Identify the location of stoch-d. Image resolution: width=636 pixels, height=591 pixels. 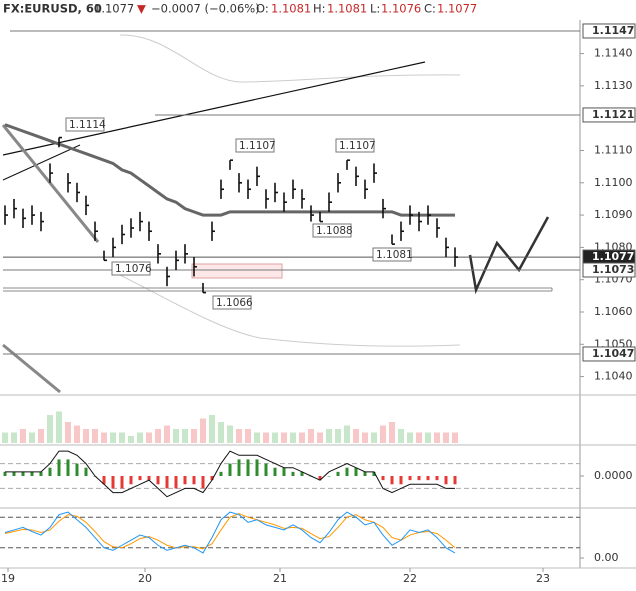
(230, 531).